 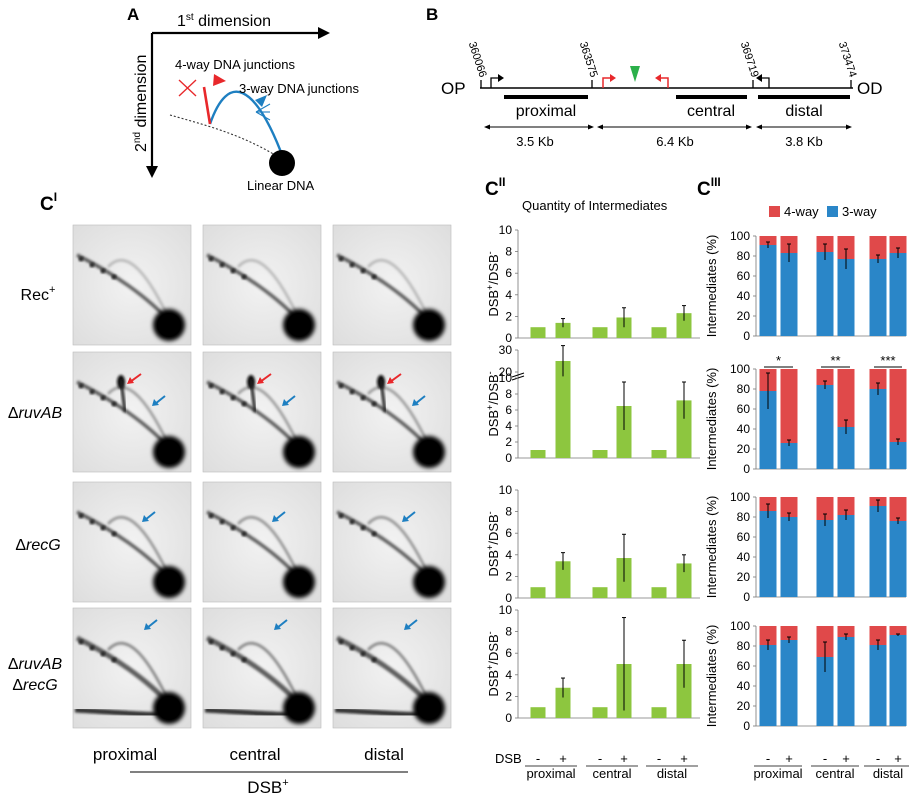 What do you see at coordinates (607, 82) in the screenshot?
I see `red-promoter-right-icon` at bounding box center [607, 82].